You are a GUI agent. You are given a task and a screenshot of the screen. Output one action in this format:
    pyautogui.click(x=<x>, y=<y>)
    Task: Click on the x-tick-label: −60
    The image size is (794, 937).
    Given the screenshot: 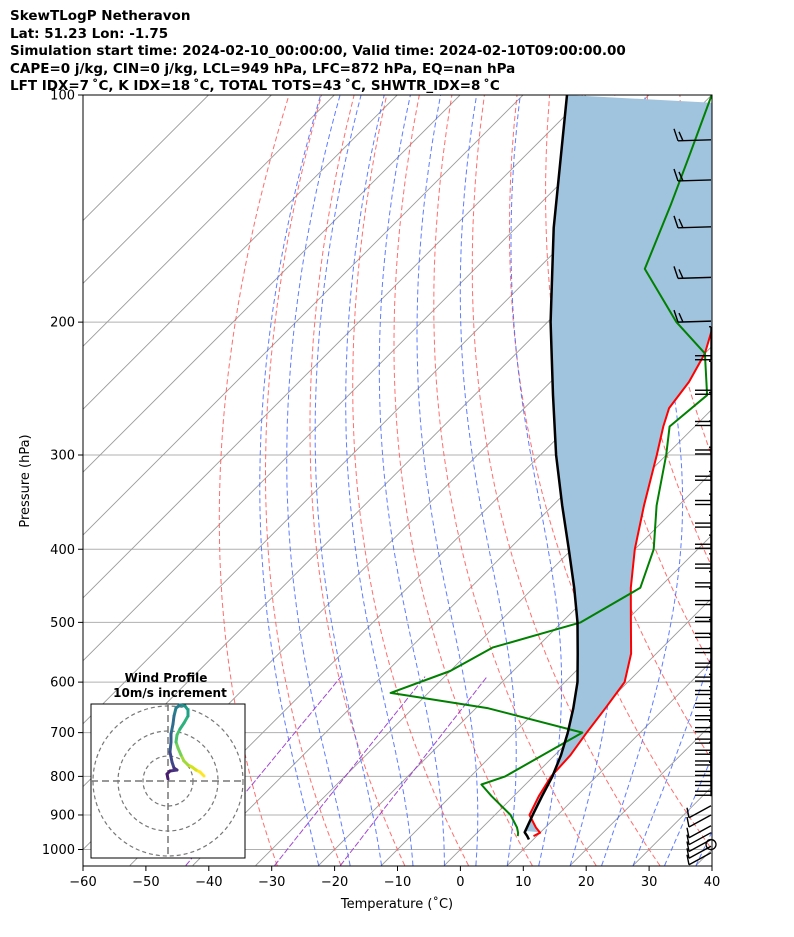 What is the action you would take?
    pyautogui.click(x=82, y=882)
    